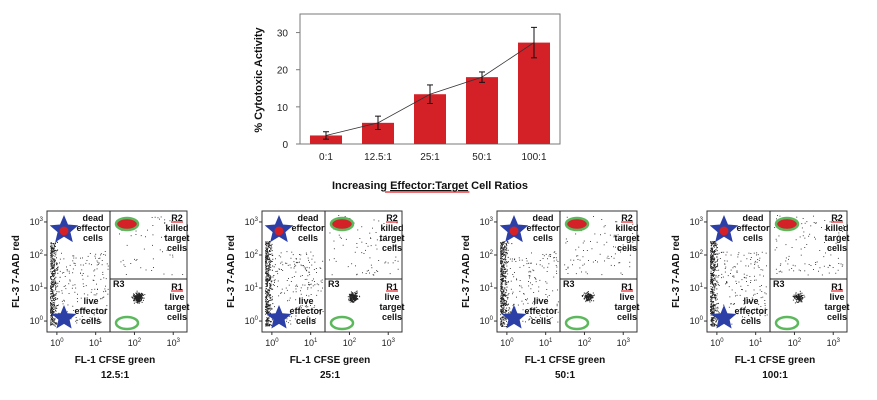 This screenshot has height=400, width=877. Describe the element at coordinates (115, 360) in the screenshot. I see `x-axis-label: FL-1 CFSE green` at that location.